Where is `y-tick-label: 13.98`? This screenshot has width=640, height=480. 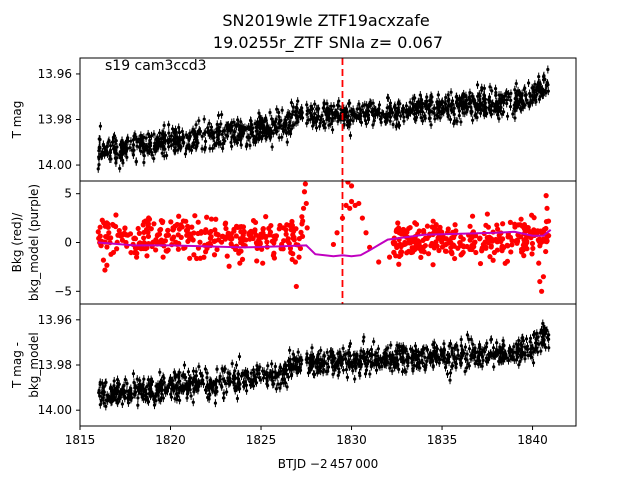 y-tick-label: 13.98 is located at coordinates (55, 120).